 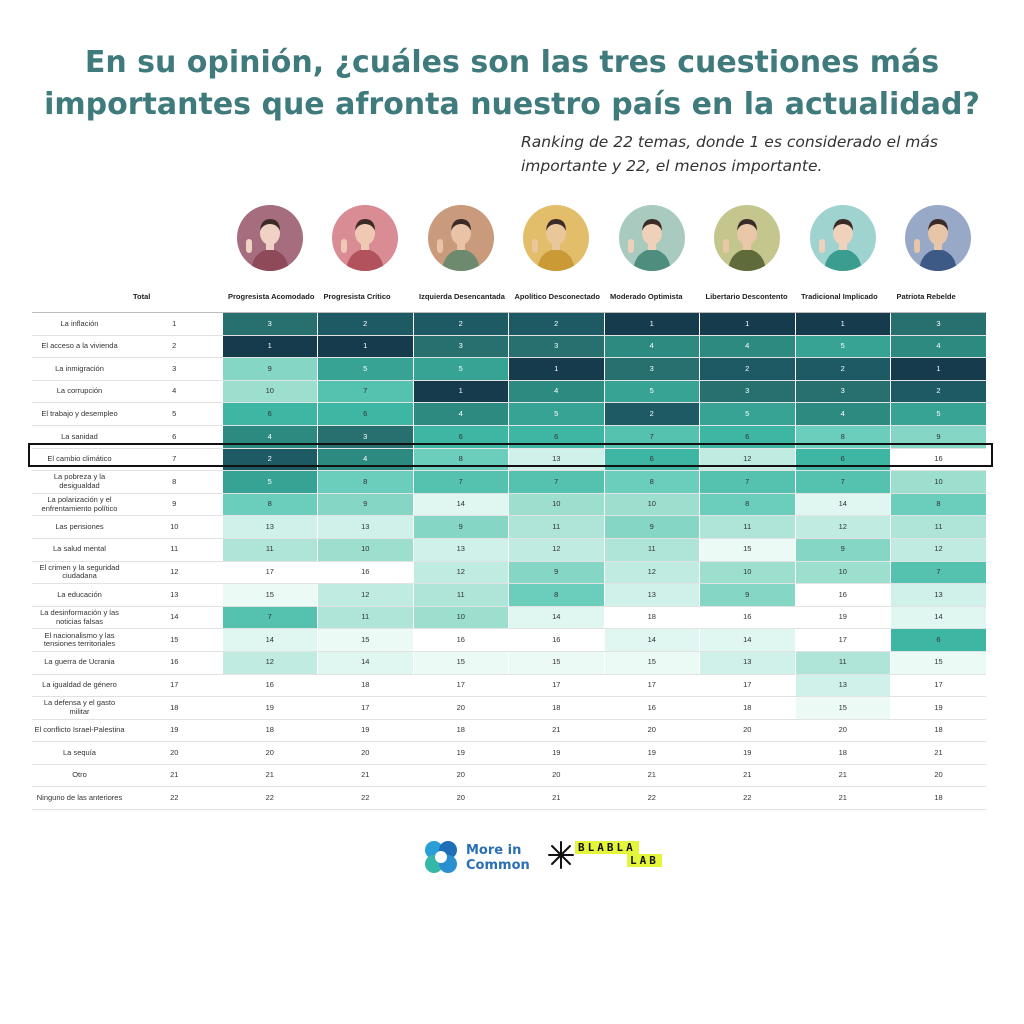 What do you see at coordinates (79, 347) in the screenshot?
I see `row-label: El acceso a la vivienda` at bounding box center [79, 347].